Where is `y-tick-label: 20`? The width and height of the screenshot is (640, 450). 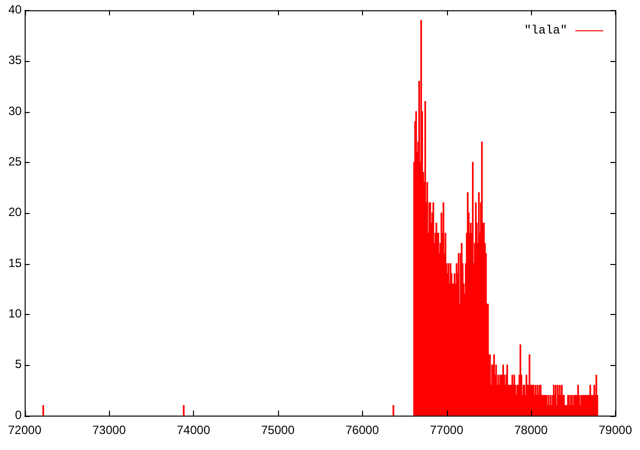 y-tick-label: 20 is located at coordinates (15, 212).